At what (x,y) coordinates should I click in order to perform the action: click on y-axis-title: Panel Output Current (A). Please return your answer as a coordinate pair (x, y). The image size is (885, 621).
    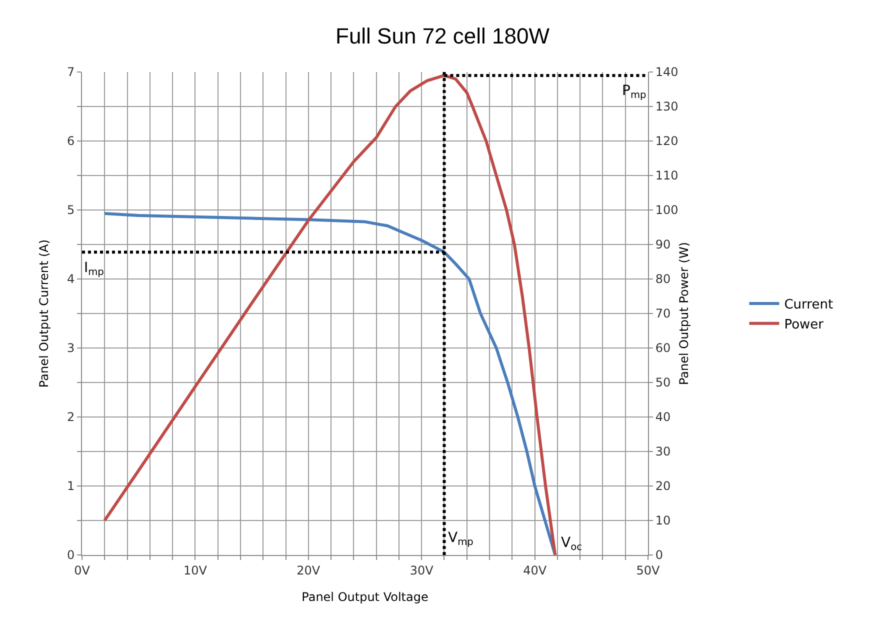
    Looking at the image, I should click on (44, 313).